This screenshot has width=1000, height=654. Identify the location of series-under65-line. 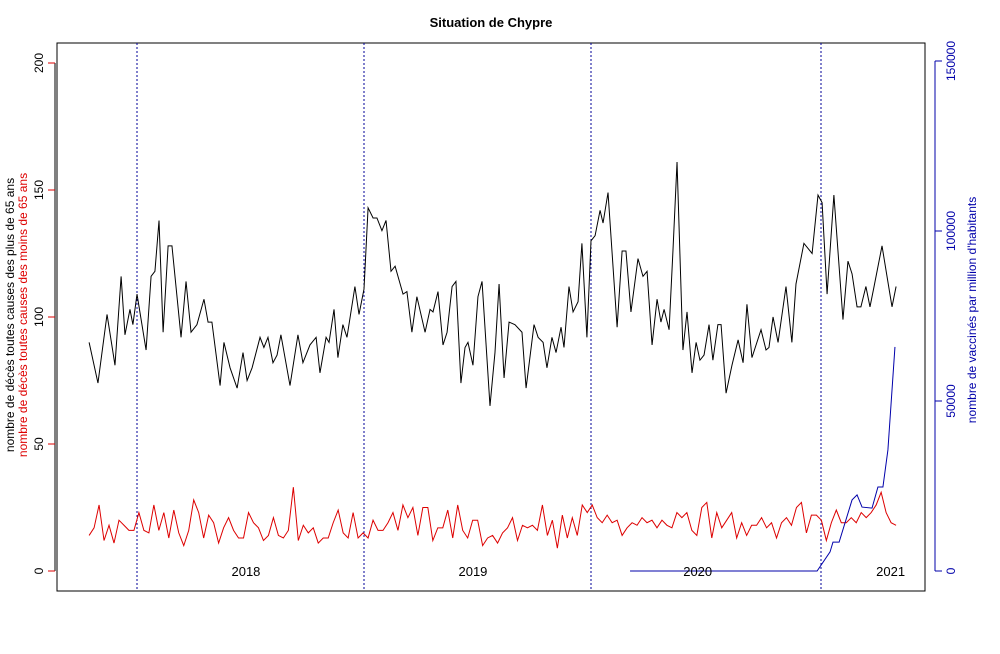
(492, 518).